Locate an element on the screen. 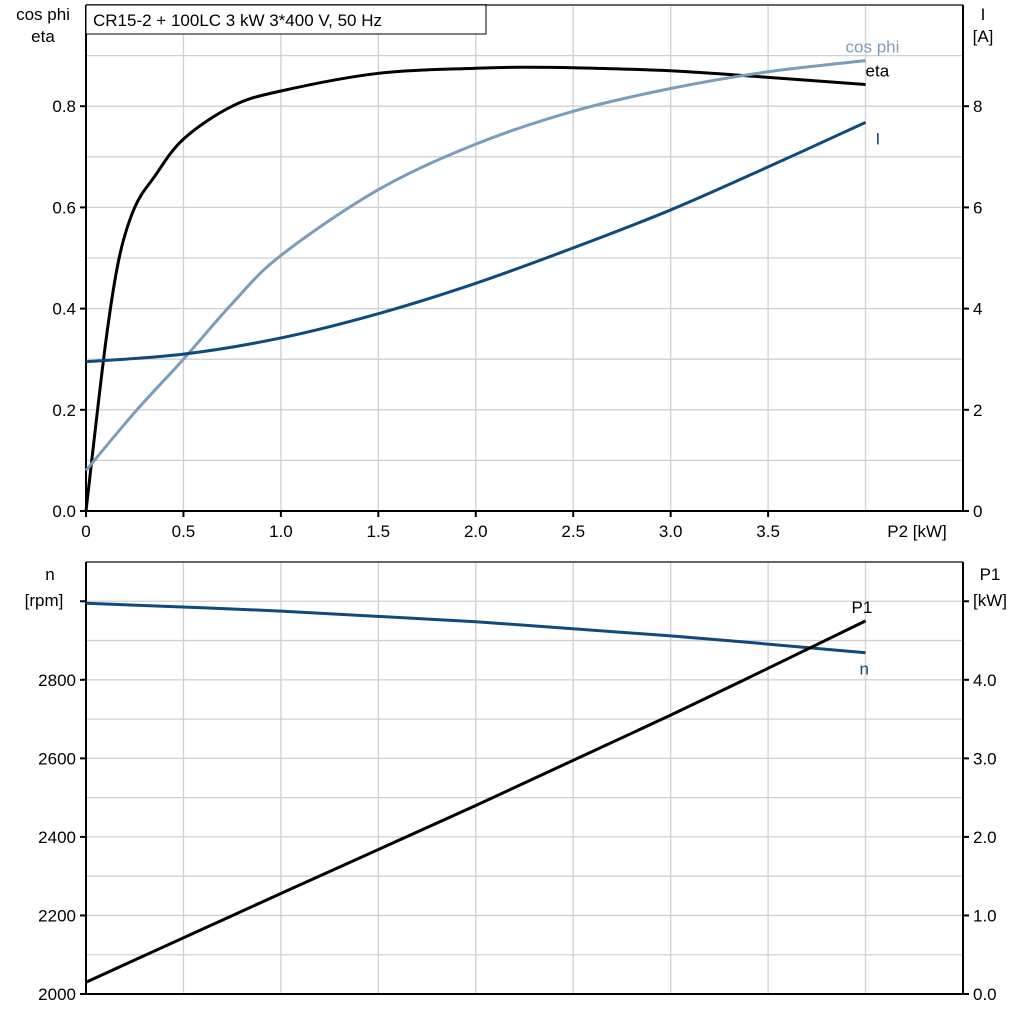 The height and width of the screenshot is (1024, 1024). y-right-label: P1 is located at coordinates (990, 574).